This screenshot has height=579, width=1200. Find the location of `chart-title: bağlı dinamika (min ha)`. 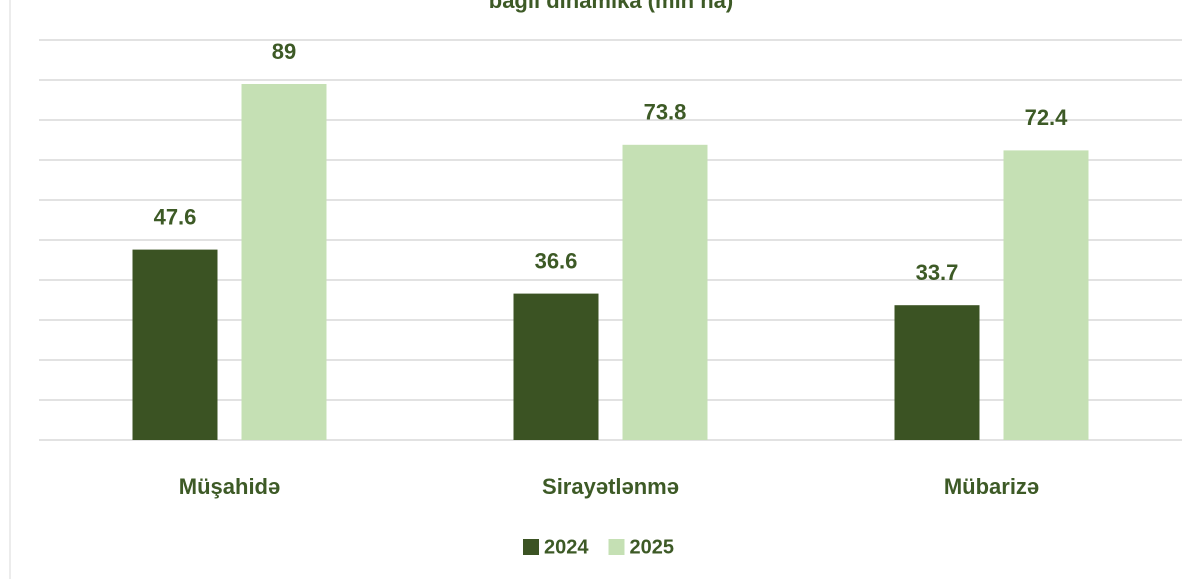

chart-title: bağlı dinamika (min ha) is located at coordinates (611, 6).